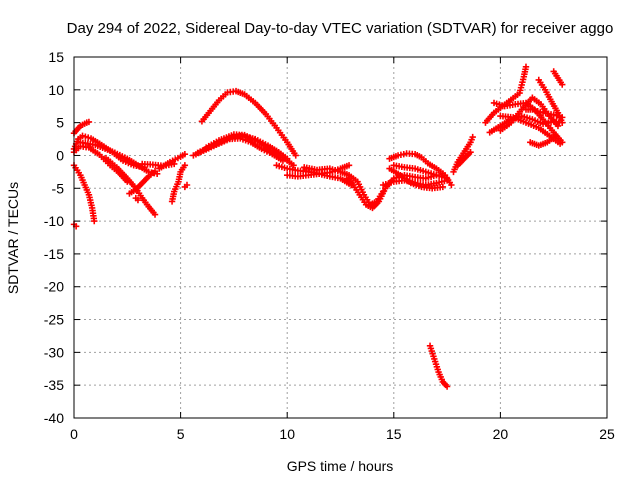 Image resolution: width=640 pixels, height=480 pixels. Describe the element at coordinates (54, 287) in the screenshot. I see `y-tick-label: -20` at that location.